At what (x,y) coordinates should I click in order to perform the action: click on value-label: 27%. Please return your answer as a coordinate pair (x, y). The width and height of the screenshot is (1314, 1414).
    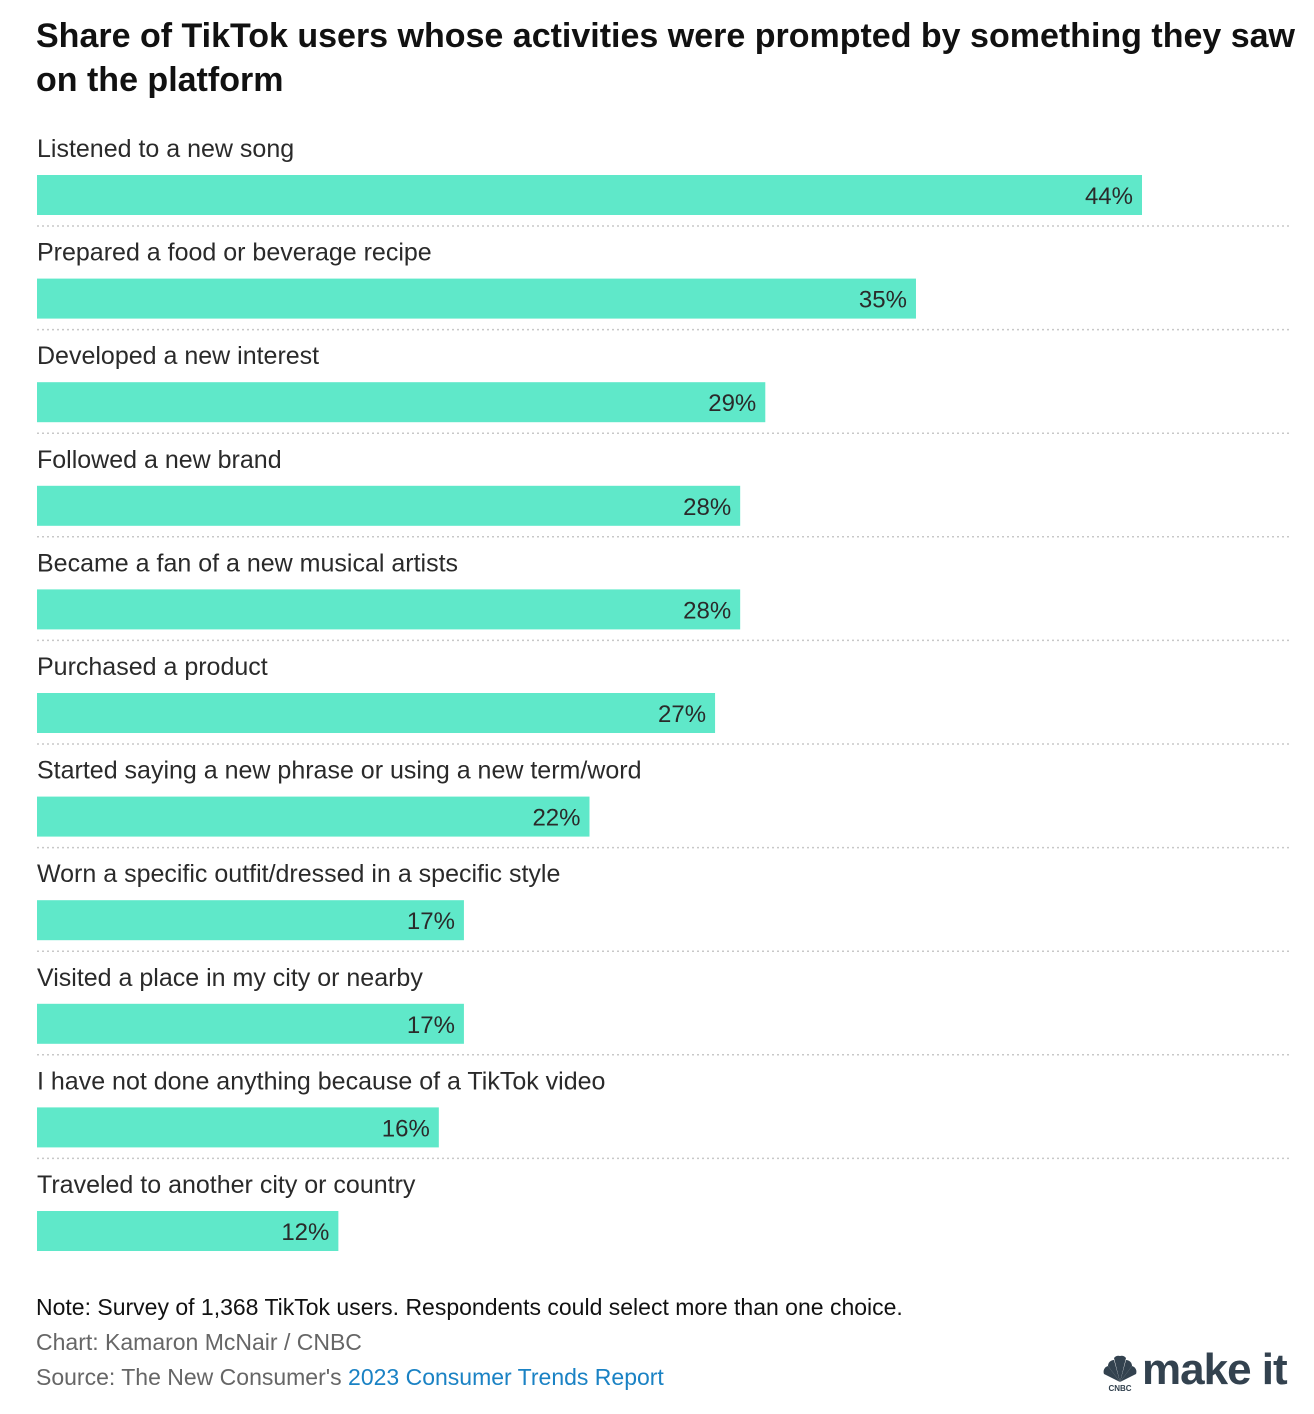
    Looking at the image, I should click on (682, 714).